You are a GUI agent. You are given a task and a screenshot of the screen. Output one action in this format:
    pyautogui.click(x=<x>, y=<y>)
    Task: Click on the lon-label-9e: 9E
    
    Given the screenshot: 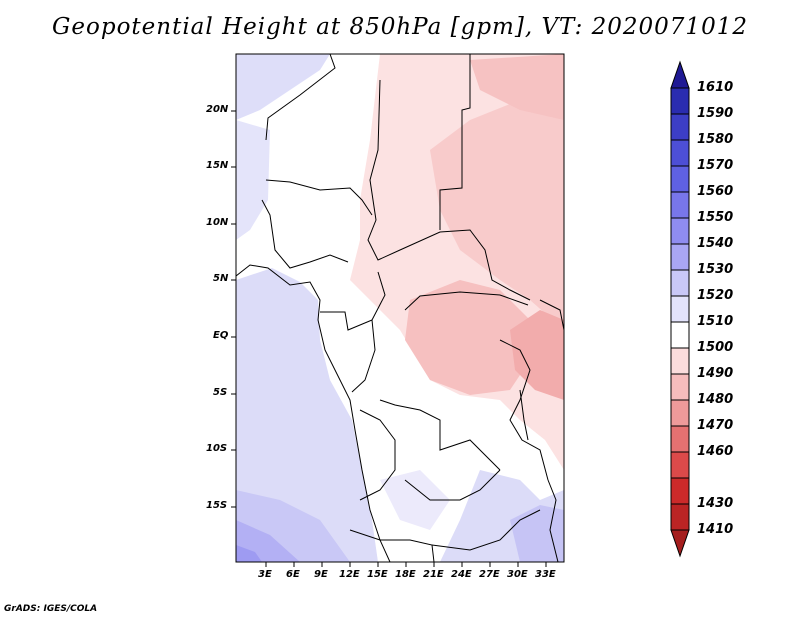 What is the action you would take?
    pyautogui.click(x=321, y=574)
    